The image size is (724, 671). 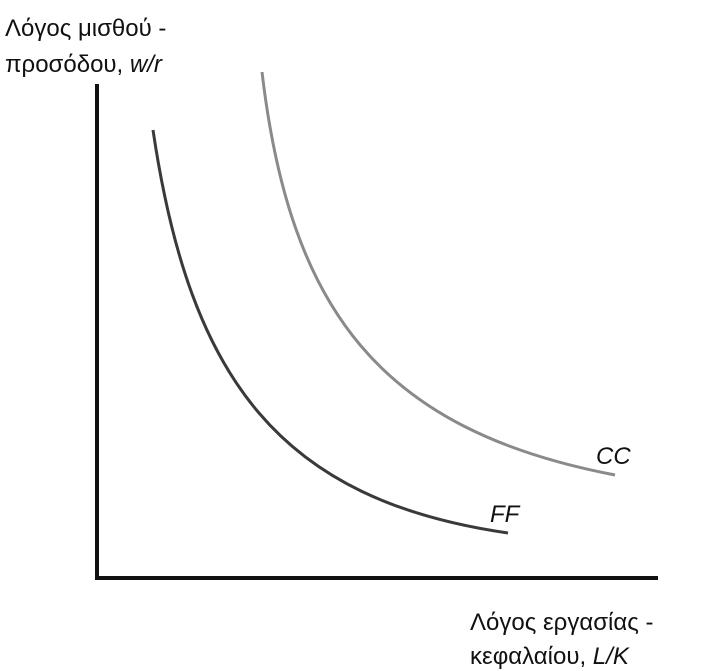 What do you see at coordinates (85, 28) in the screenshot?
I see `y-axis-label: Λόγος μισθού -` at bounding box center [85, 28].